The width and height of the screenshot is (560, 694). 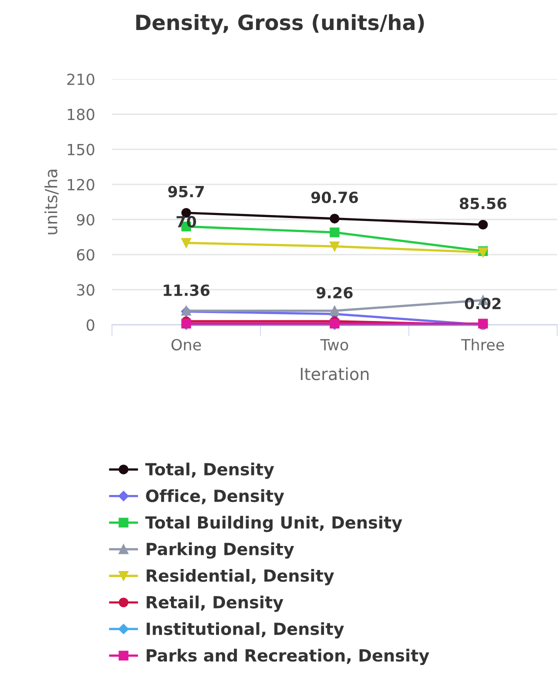 What do you see at coordinates (240, 577) in the screenshot?
I see `legend-label: Residential, Density` at bounding box center [240, 577].